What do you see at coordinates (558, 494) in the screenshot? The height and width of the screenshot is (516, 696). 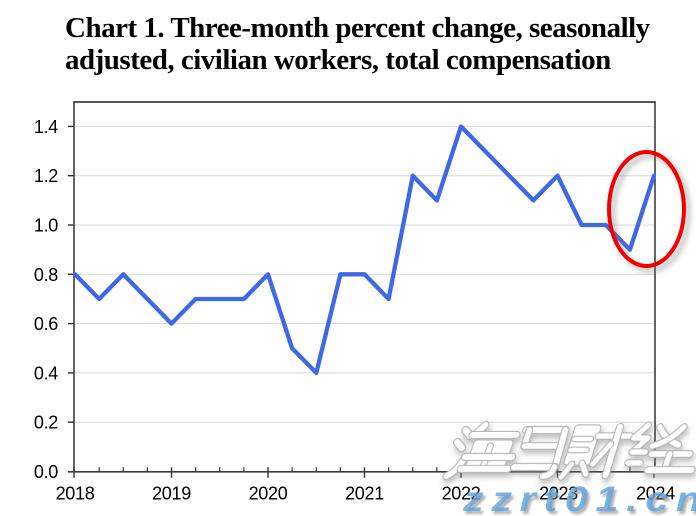 I see `svg-text: 2023` at bounding box center [558, 494].